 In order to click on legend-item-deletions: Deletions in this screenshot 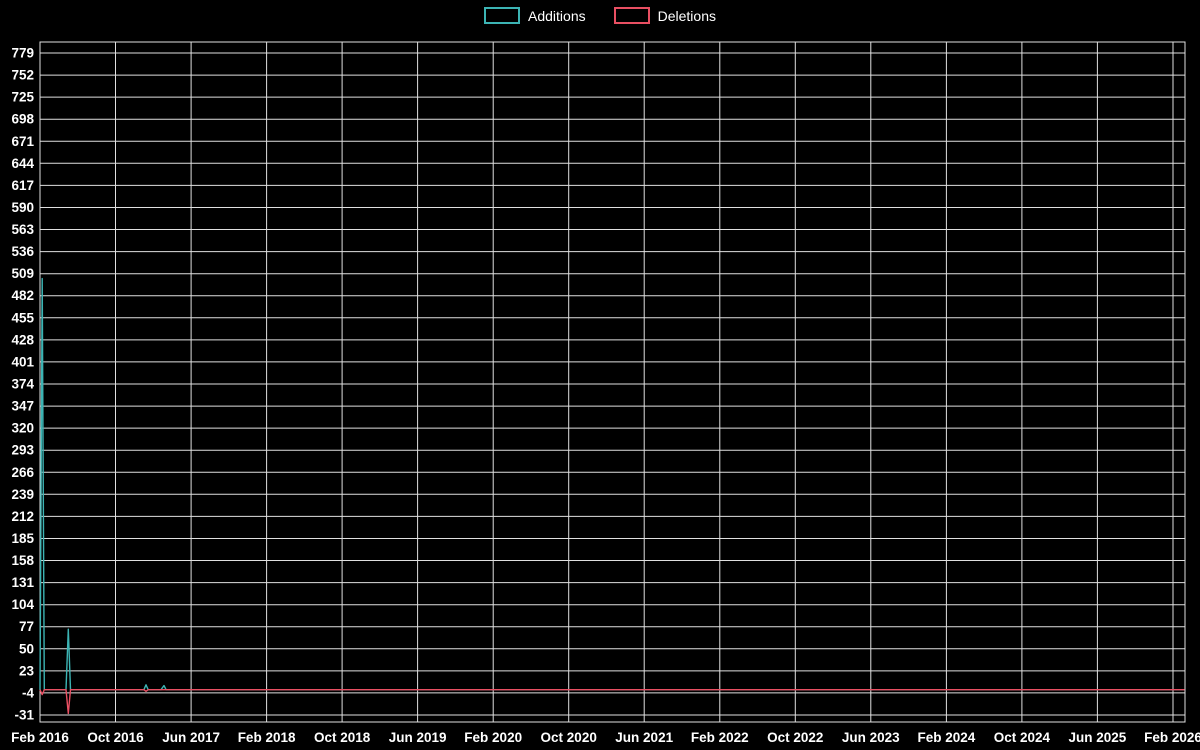, I will do `click(664, 15)`.